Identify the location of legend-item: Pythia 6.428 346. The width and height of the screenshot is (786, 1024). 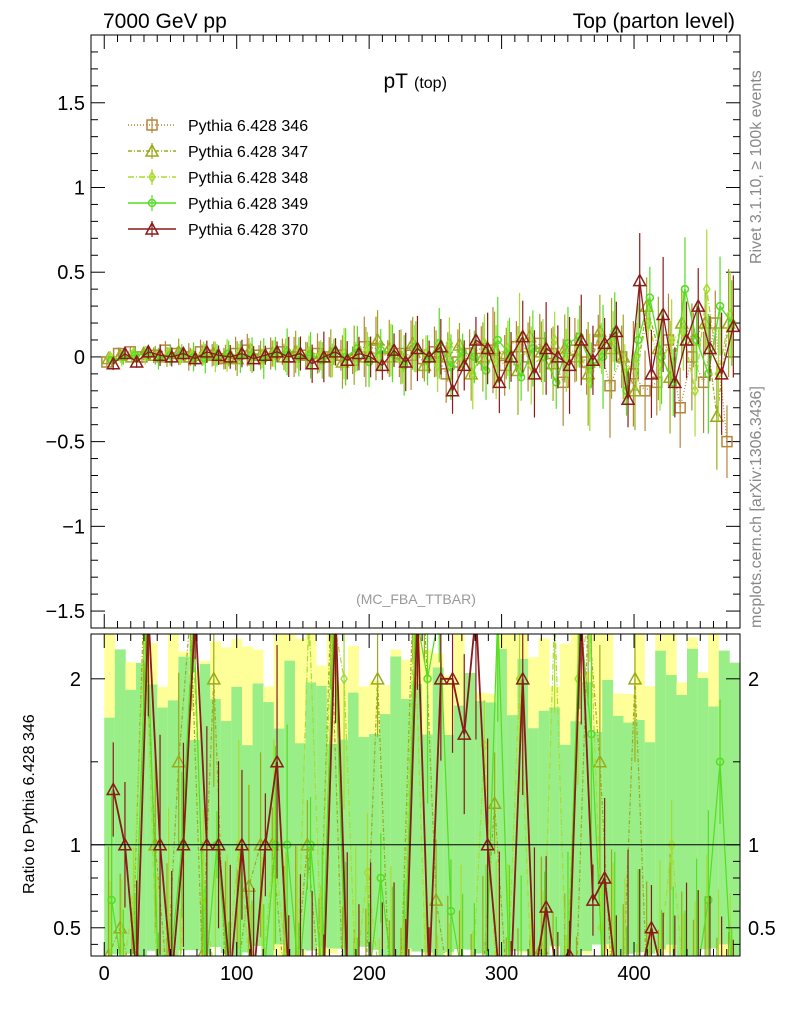
(218, 126).